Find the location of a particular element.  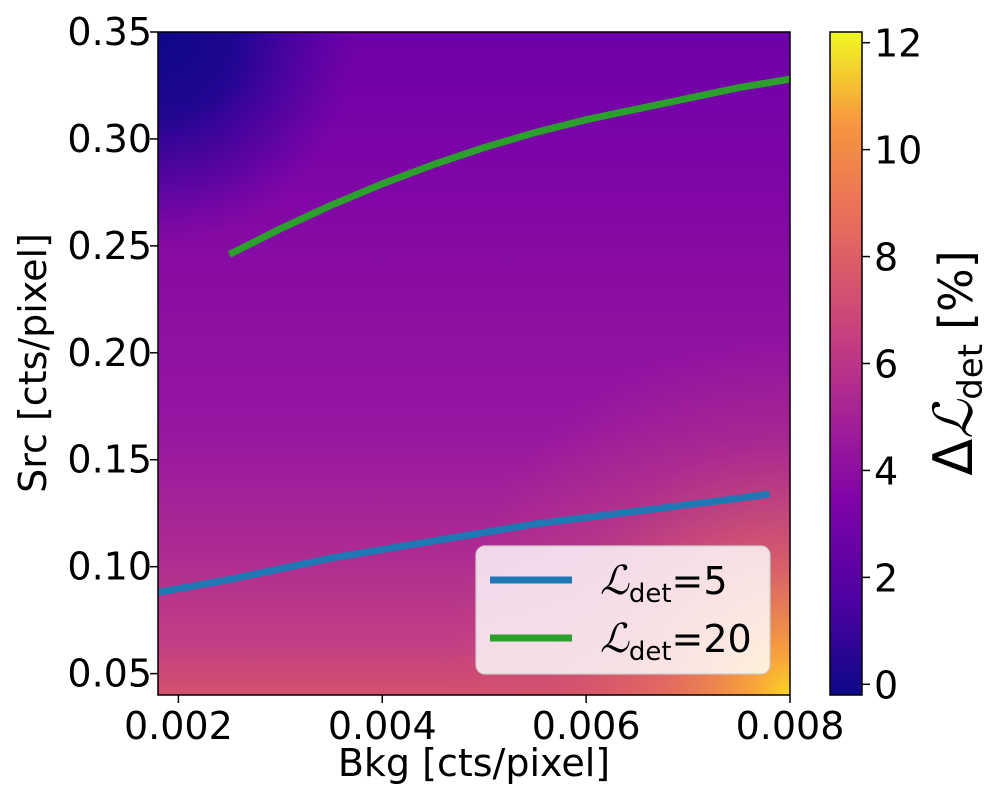

colorbar-tick-label: 12 is located at coordinates (898, 44).